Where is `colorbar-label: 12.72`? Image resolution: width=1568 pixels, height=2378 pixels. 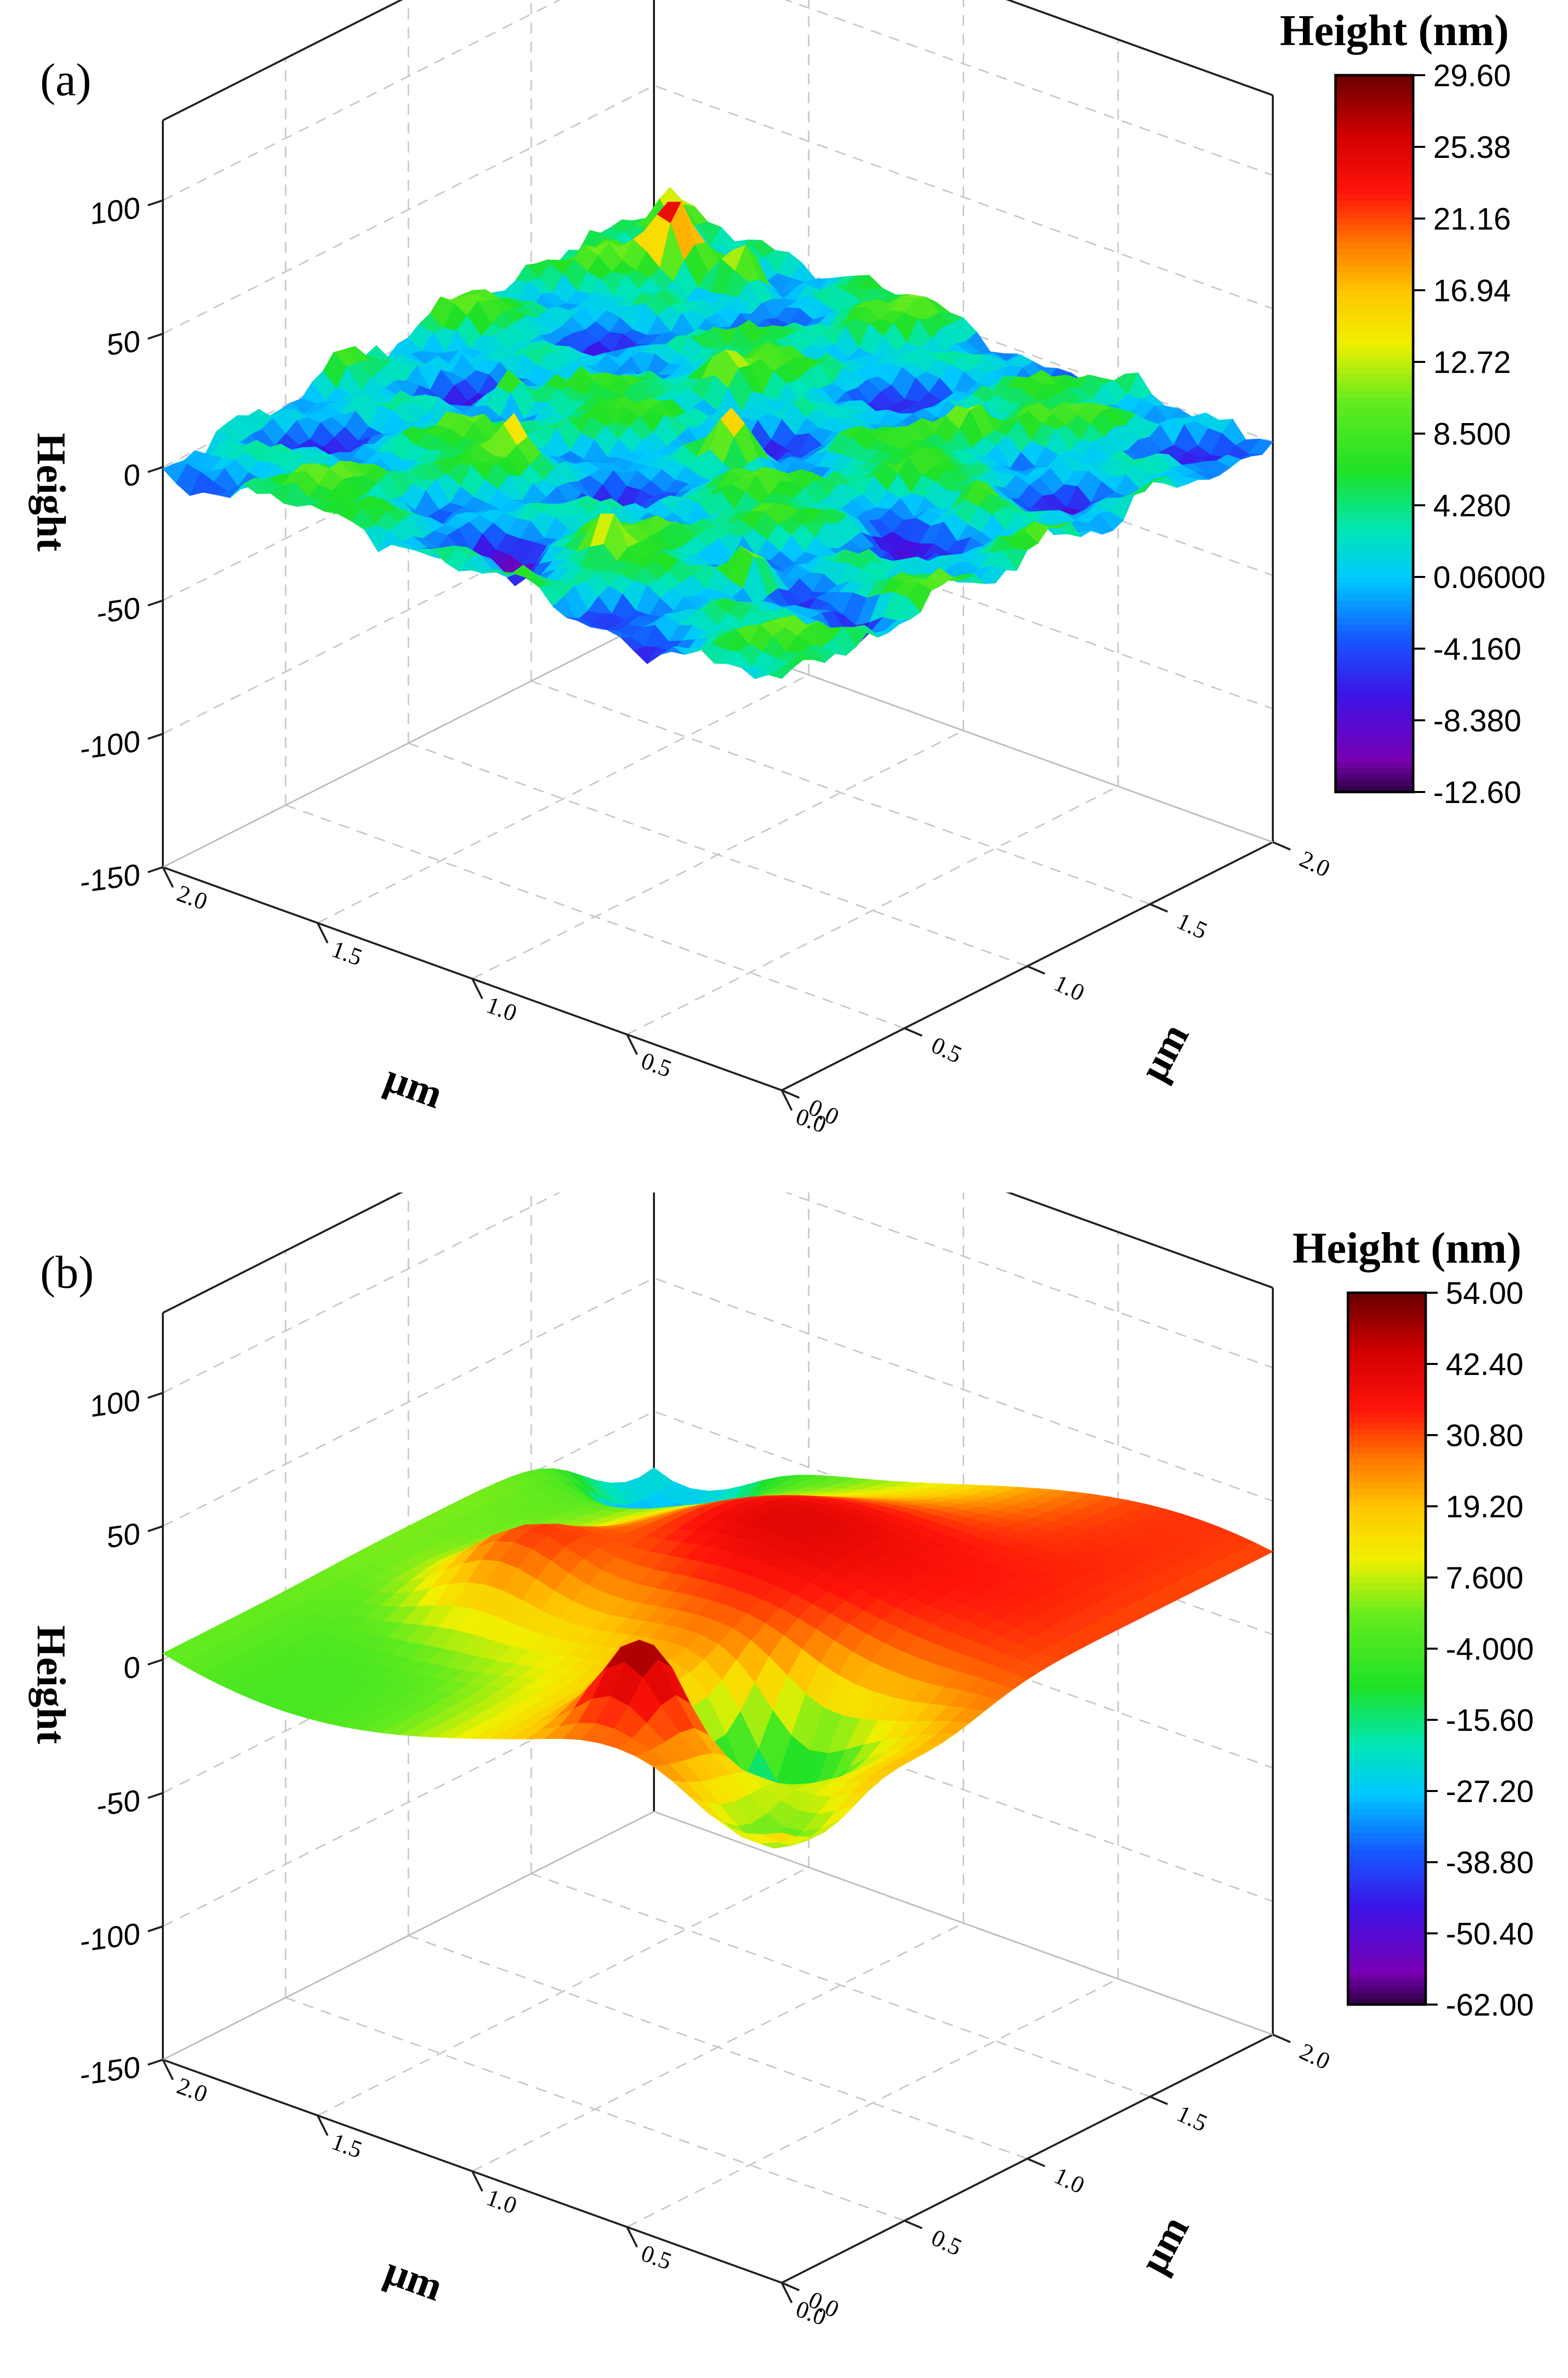
colorbar-label: 12.72 is located at coordinates (1472, 363).